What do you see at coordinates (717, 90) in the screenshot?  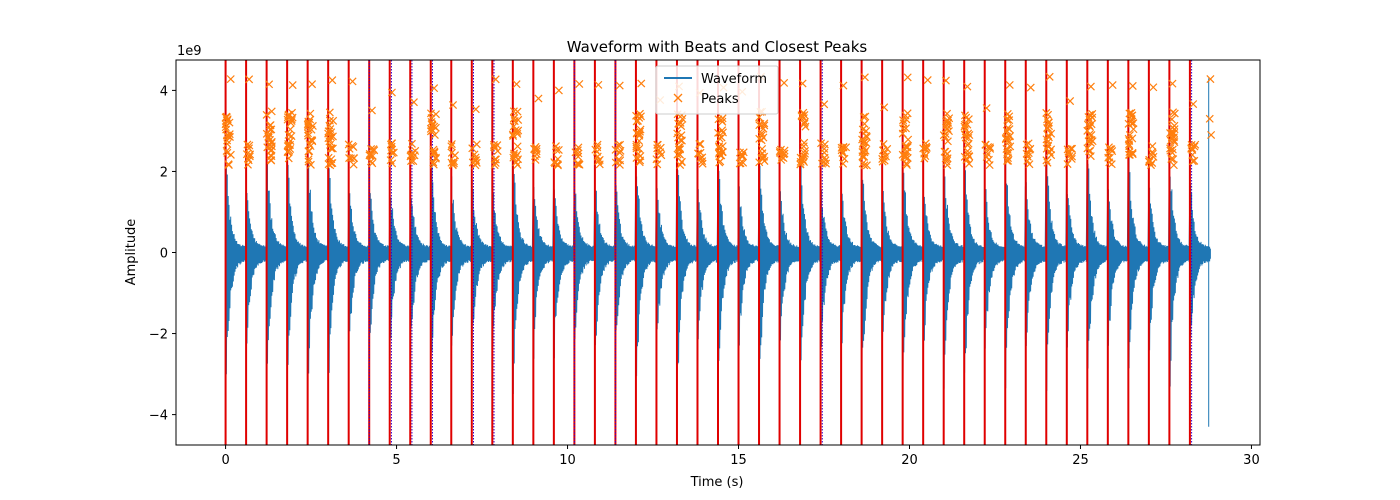 I see `legend: Waveform Peaks` at bounding box center [717, 90].